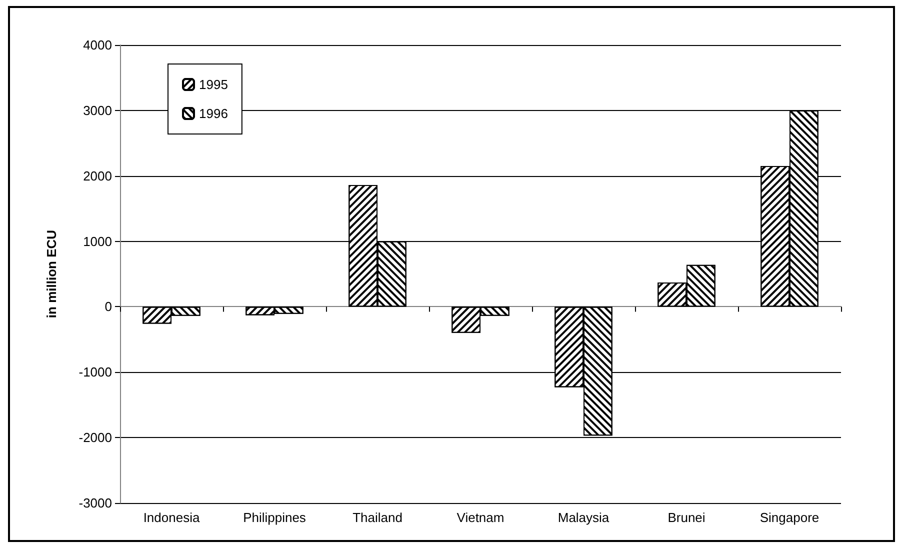  What do you see at coordinates (377, 517) in the screenshot?
I see `x-tick-label: Thailand` at bounding box center [377, 517].